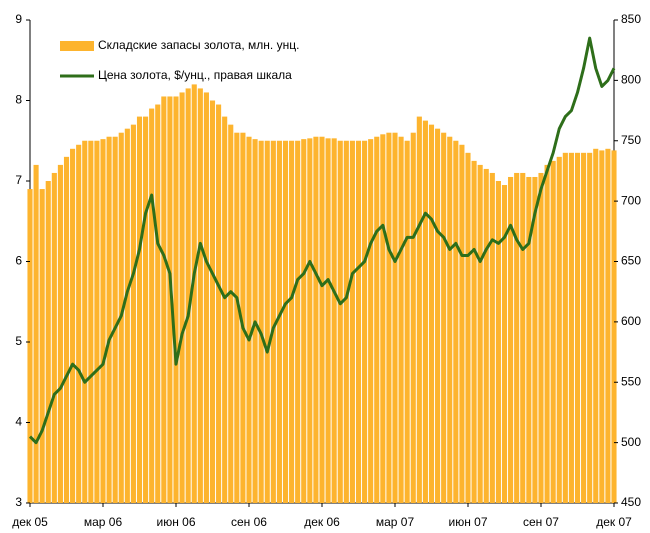  Describe the element at coordinates (631, 442) in the screenshot. I see `y2-tick-label: 500` at that location.